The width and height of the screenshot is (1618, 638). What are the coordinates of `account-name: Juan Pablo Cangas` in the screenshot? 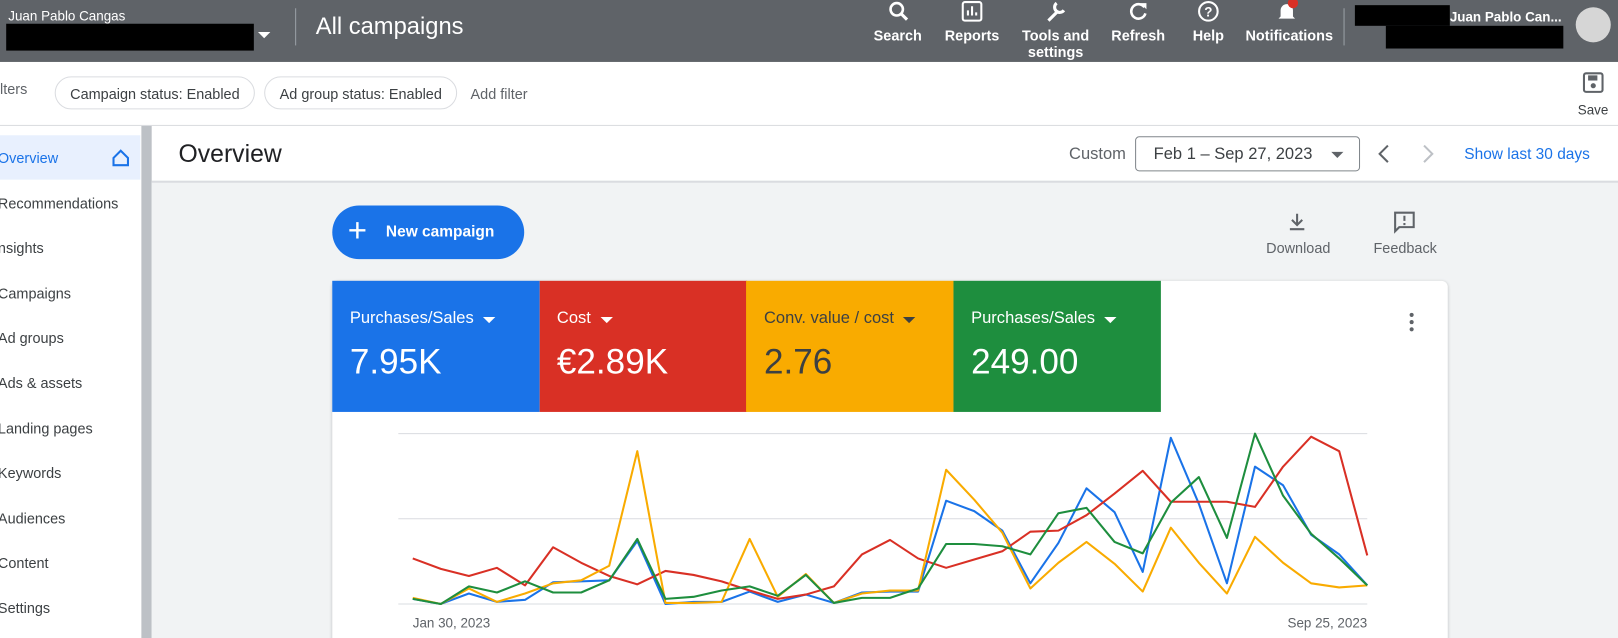 It's located at (67, 16).